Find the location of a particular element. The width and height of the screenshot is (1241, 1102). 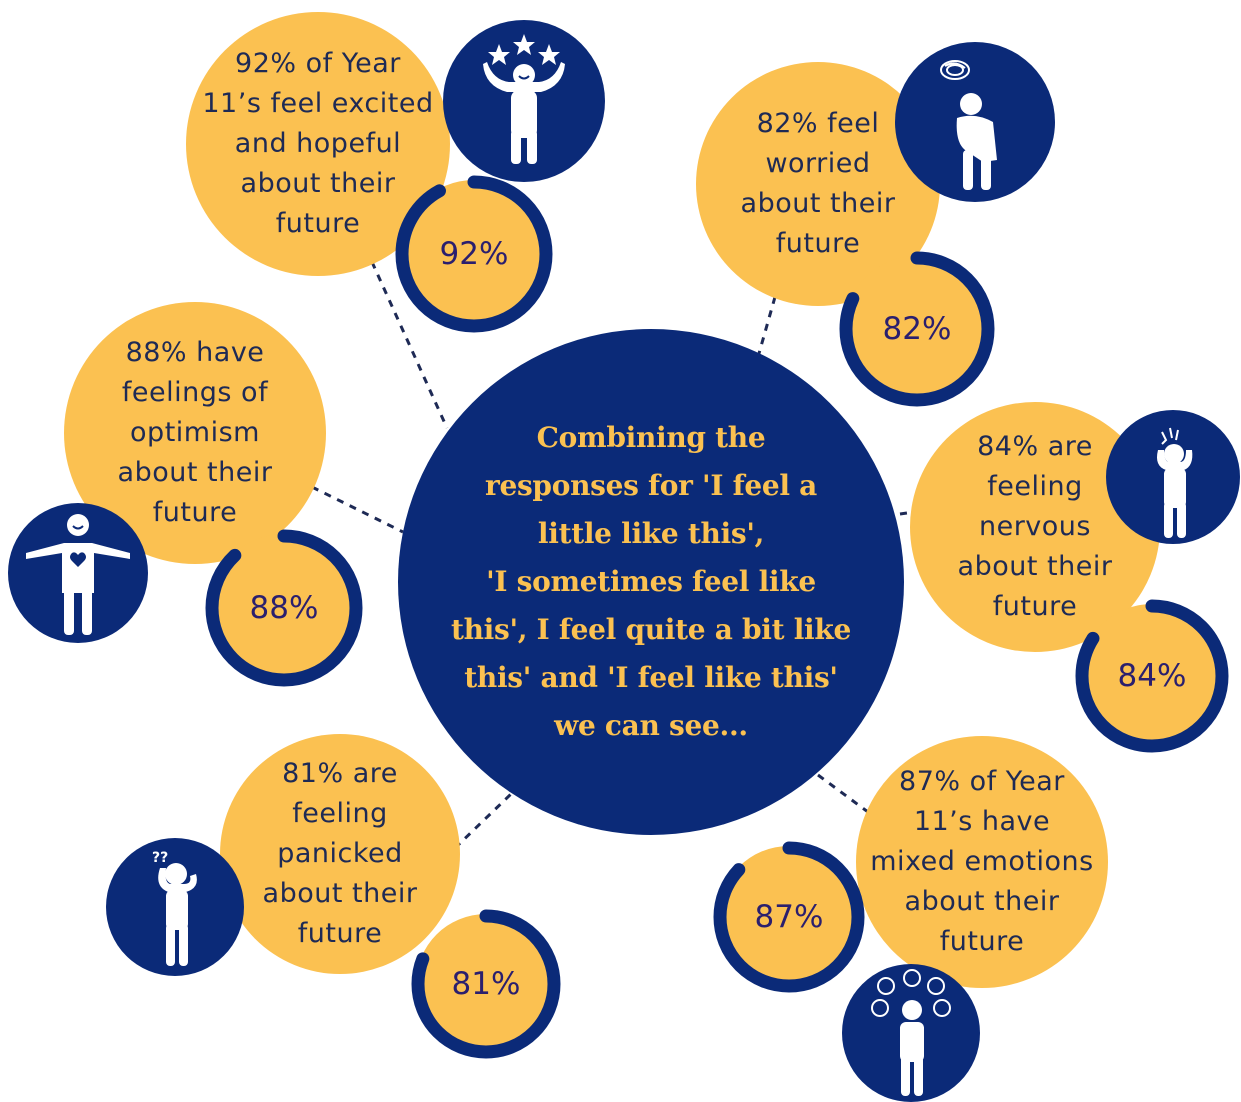

percent-ring-optimism: 88% is located at coordinates (284, 608).